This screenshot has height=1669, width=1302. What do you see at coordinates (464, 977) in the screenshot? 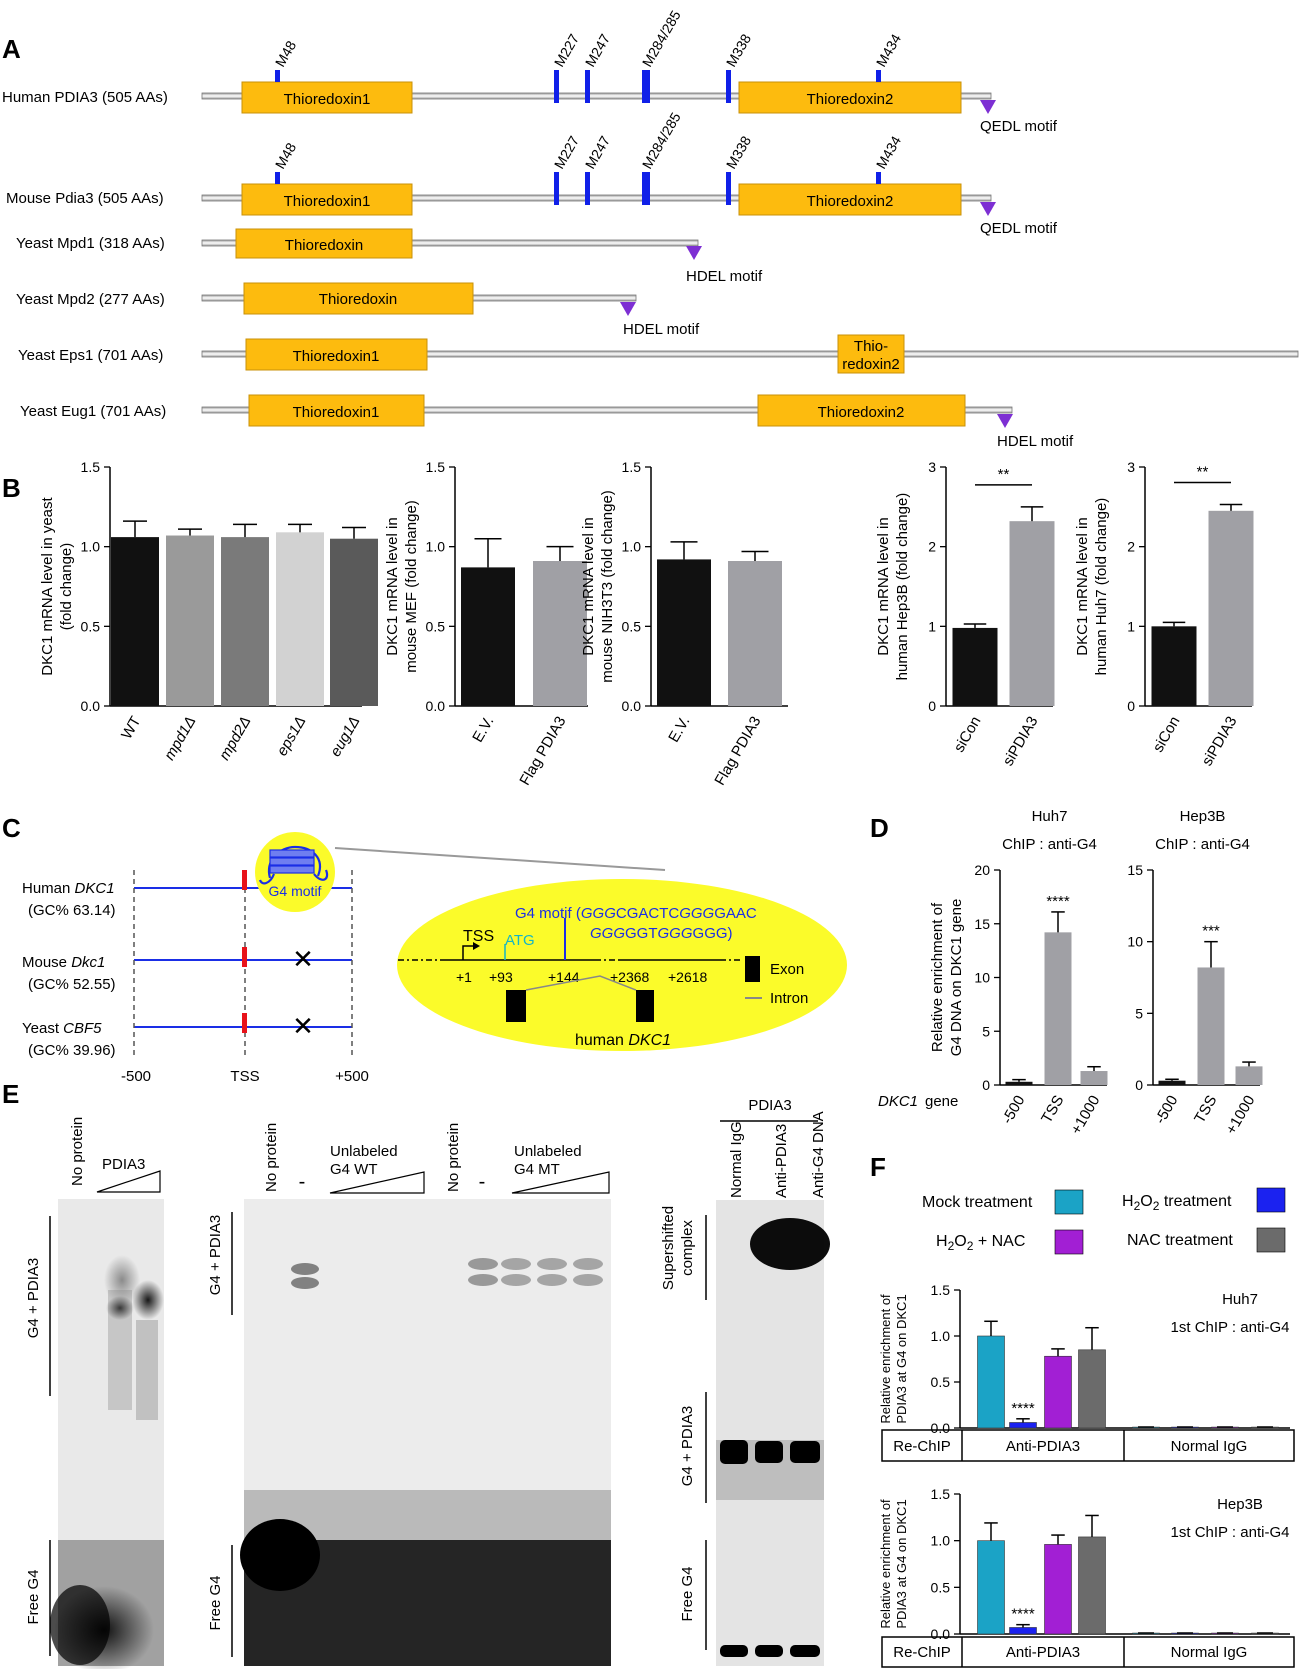
I see `position-label: +1` at bounding box center [464, 977].